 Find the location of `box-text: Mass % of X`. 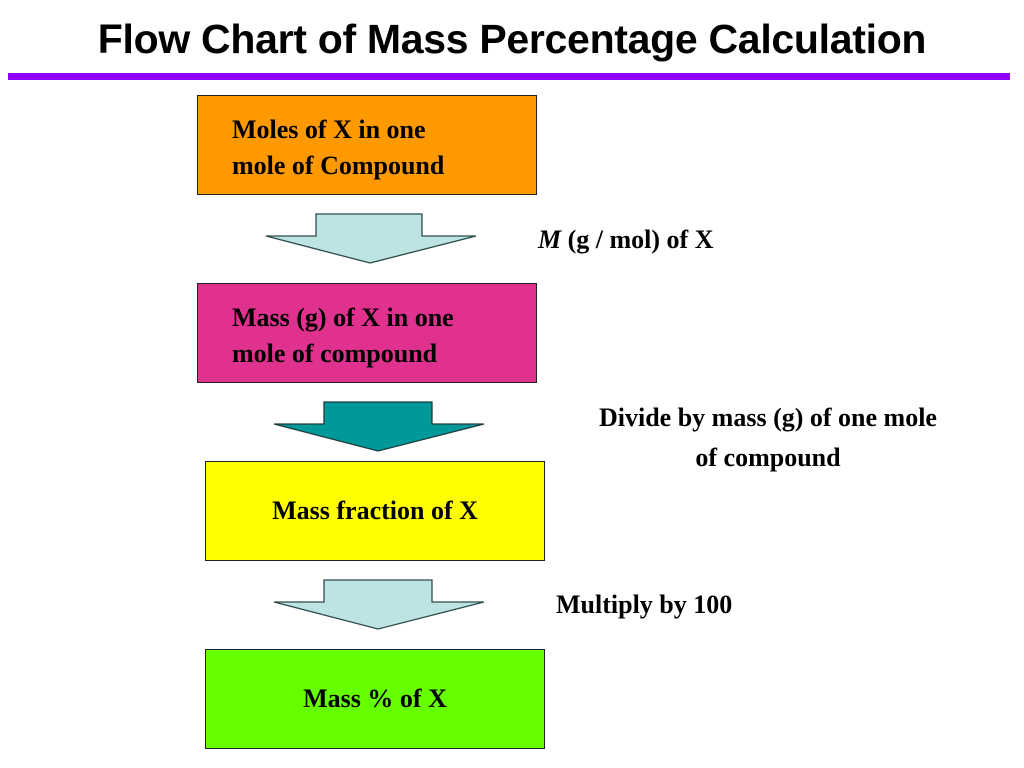

box-text: Mass % of X is located at coordinates (375, 698).